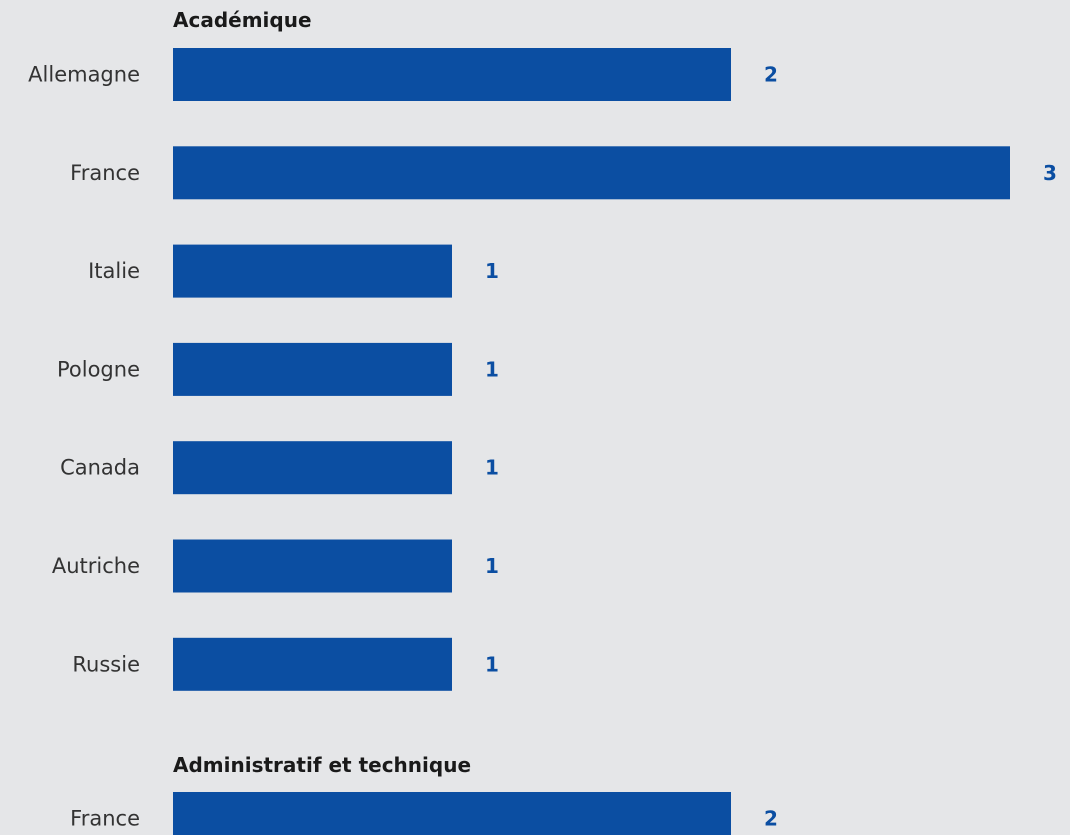 The height and width of the screenshot is (835, 1070). Describe the element at coordinates (492, 271) in the screenshot. I see `value-label-italie: 1` at that location.